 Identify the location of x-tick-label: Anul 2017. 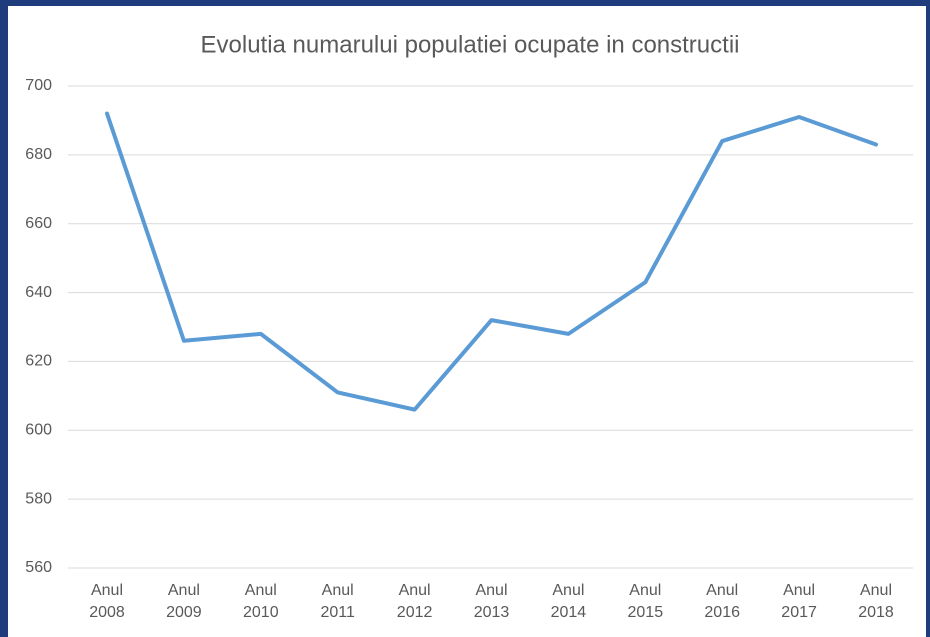
(799, 601).